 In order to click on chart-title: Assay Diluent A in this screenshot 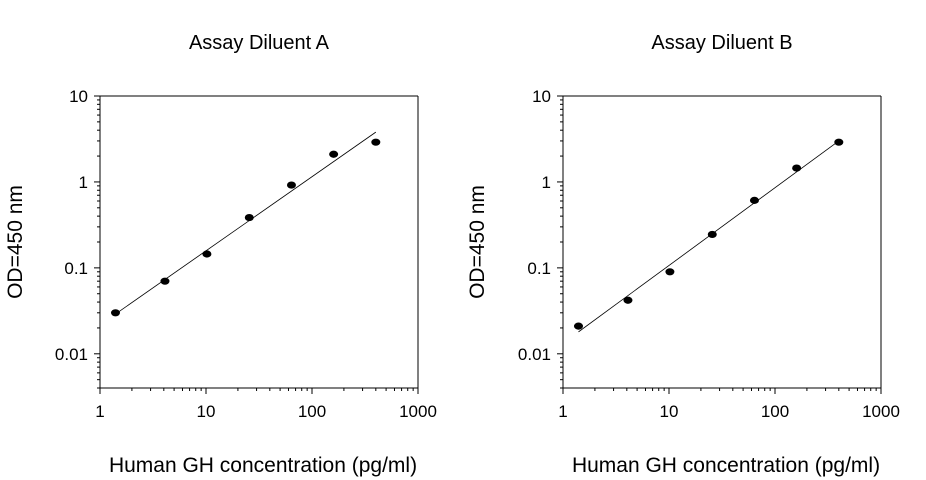, I will do `click(259, 43)`.